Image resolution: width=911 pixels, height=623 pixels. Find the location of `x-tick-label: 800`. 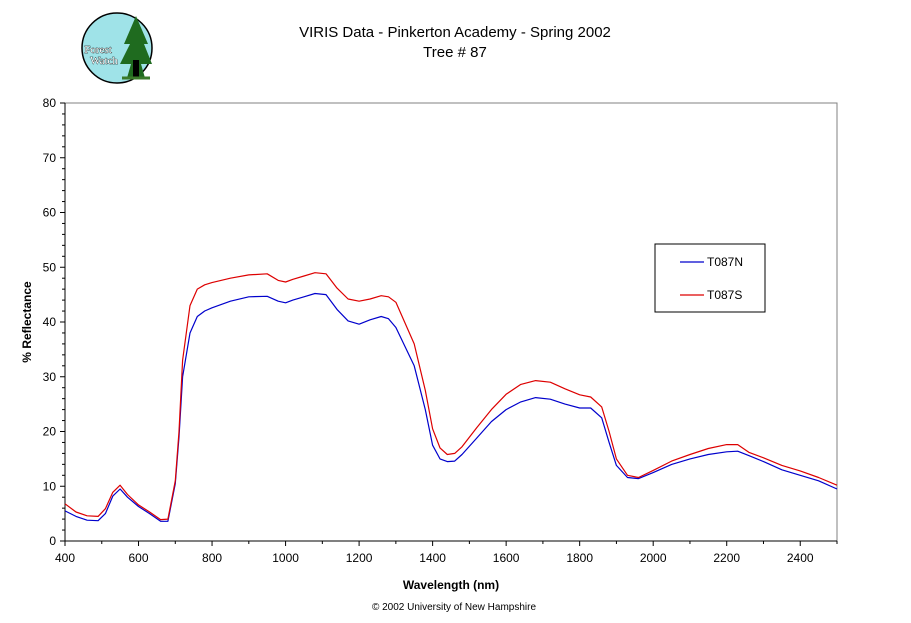

x-tick-label: 800 is located at coordinates (212, 558).